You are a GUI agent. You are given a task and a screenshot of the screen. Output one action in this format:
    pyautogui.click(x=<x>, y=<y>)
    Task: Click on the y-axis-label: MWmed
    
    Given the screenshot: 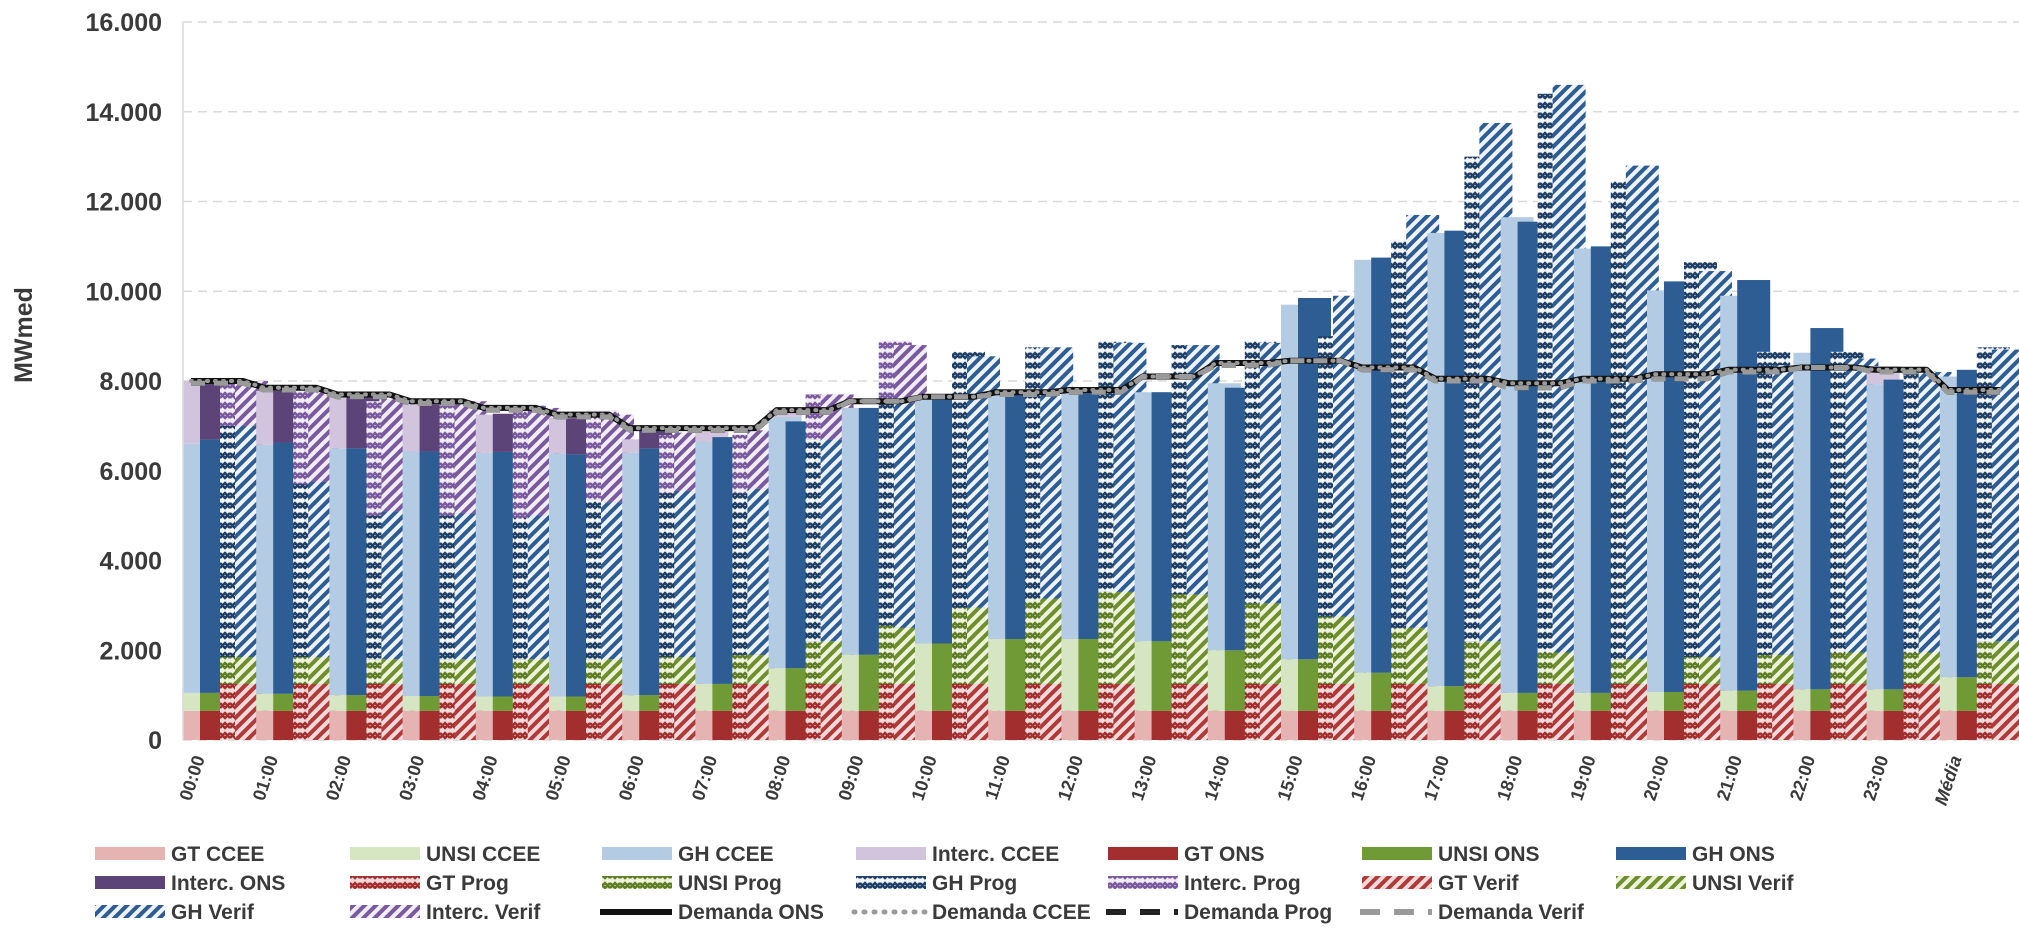 What is the action you would take?
    pyautogui.click(x=24, y=335)
    